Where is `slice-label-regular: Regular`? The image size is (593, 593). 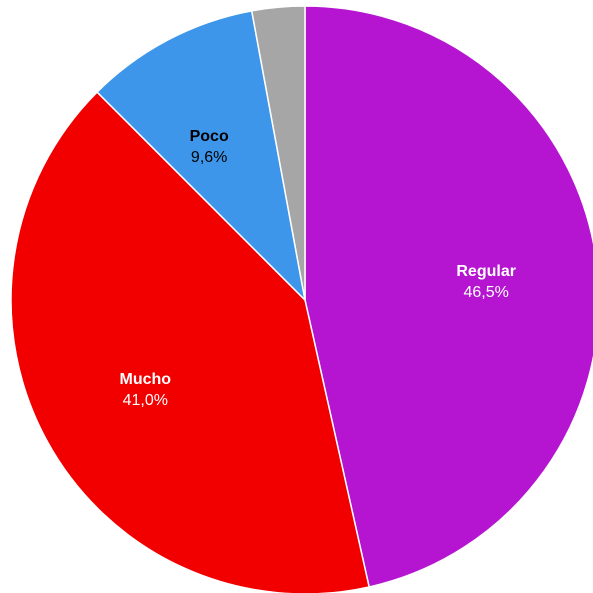
slice-label-regular: Regular is located at coordinates (486, 271).